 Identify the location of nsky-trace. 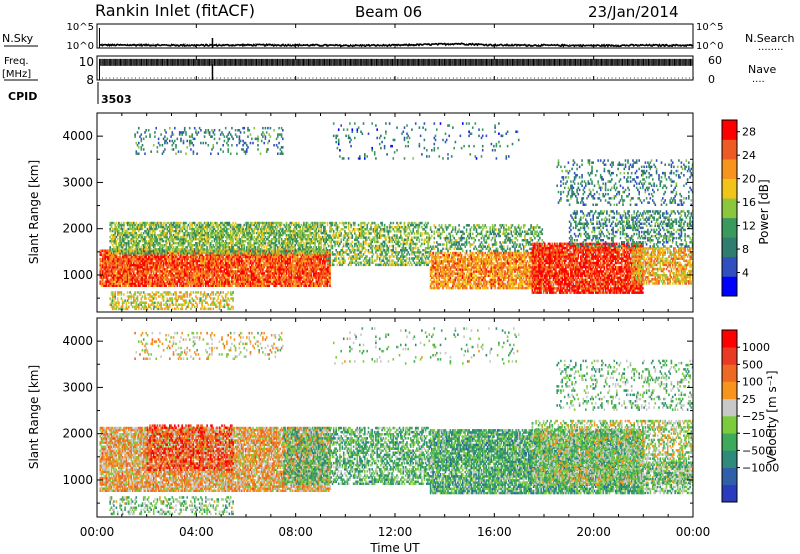
(397, 44).